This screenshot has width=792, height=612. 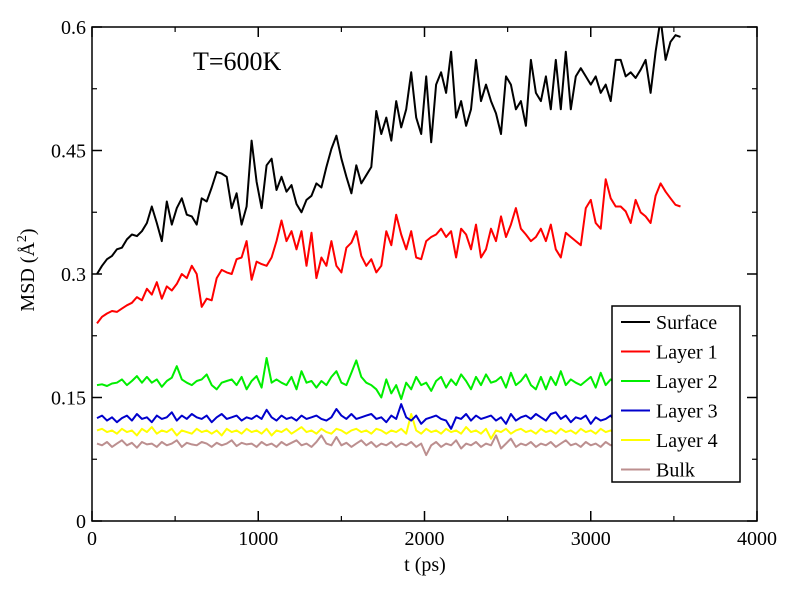 I want to click on legend-label-layer-3: Layer 3, so click(x=687, y=412).